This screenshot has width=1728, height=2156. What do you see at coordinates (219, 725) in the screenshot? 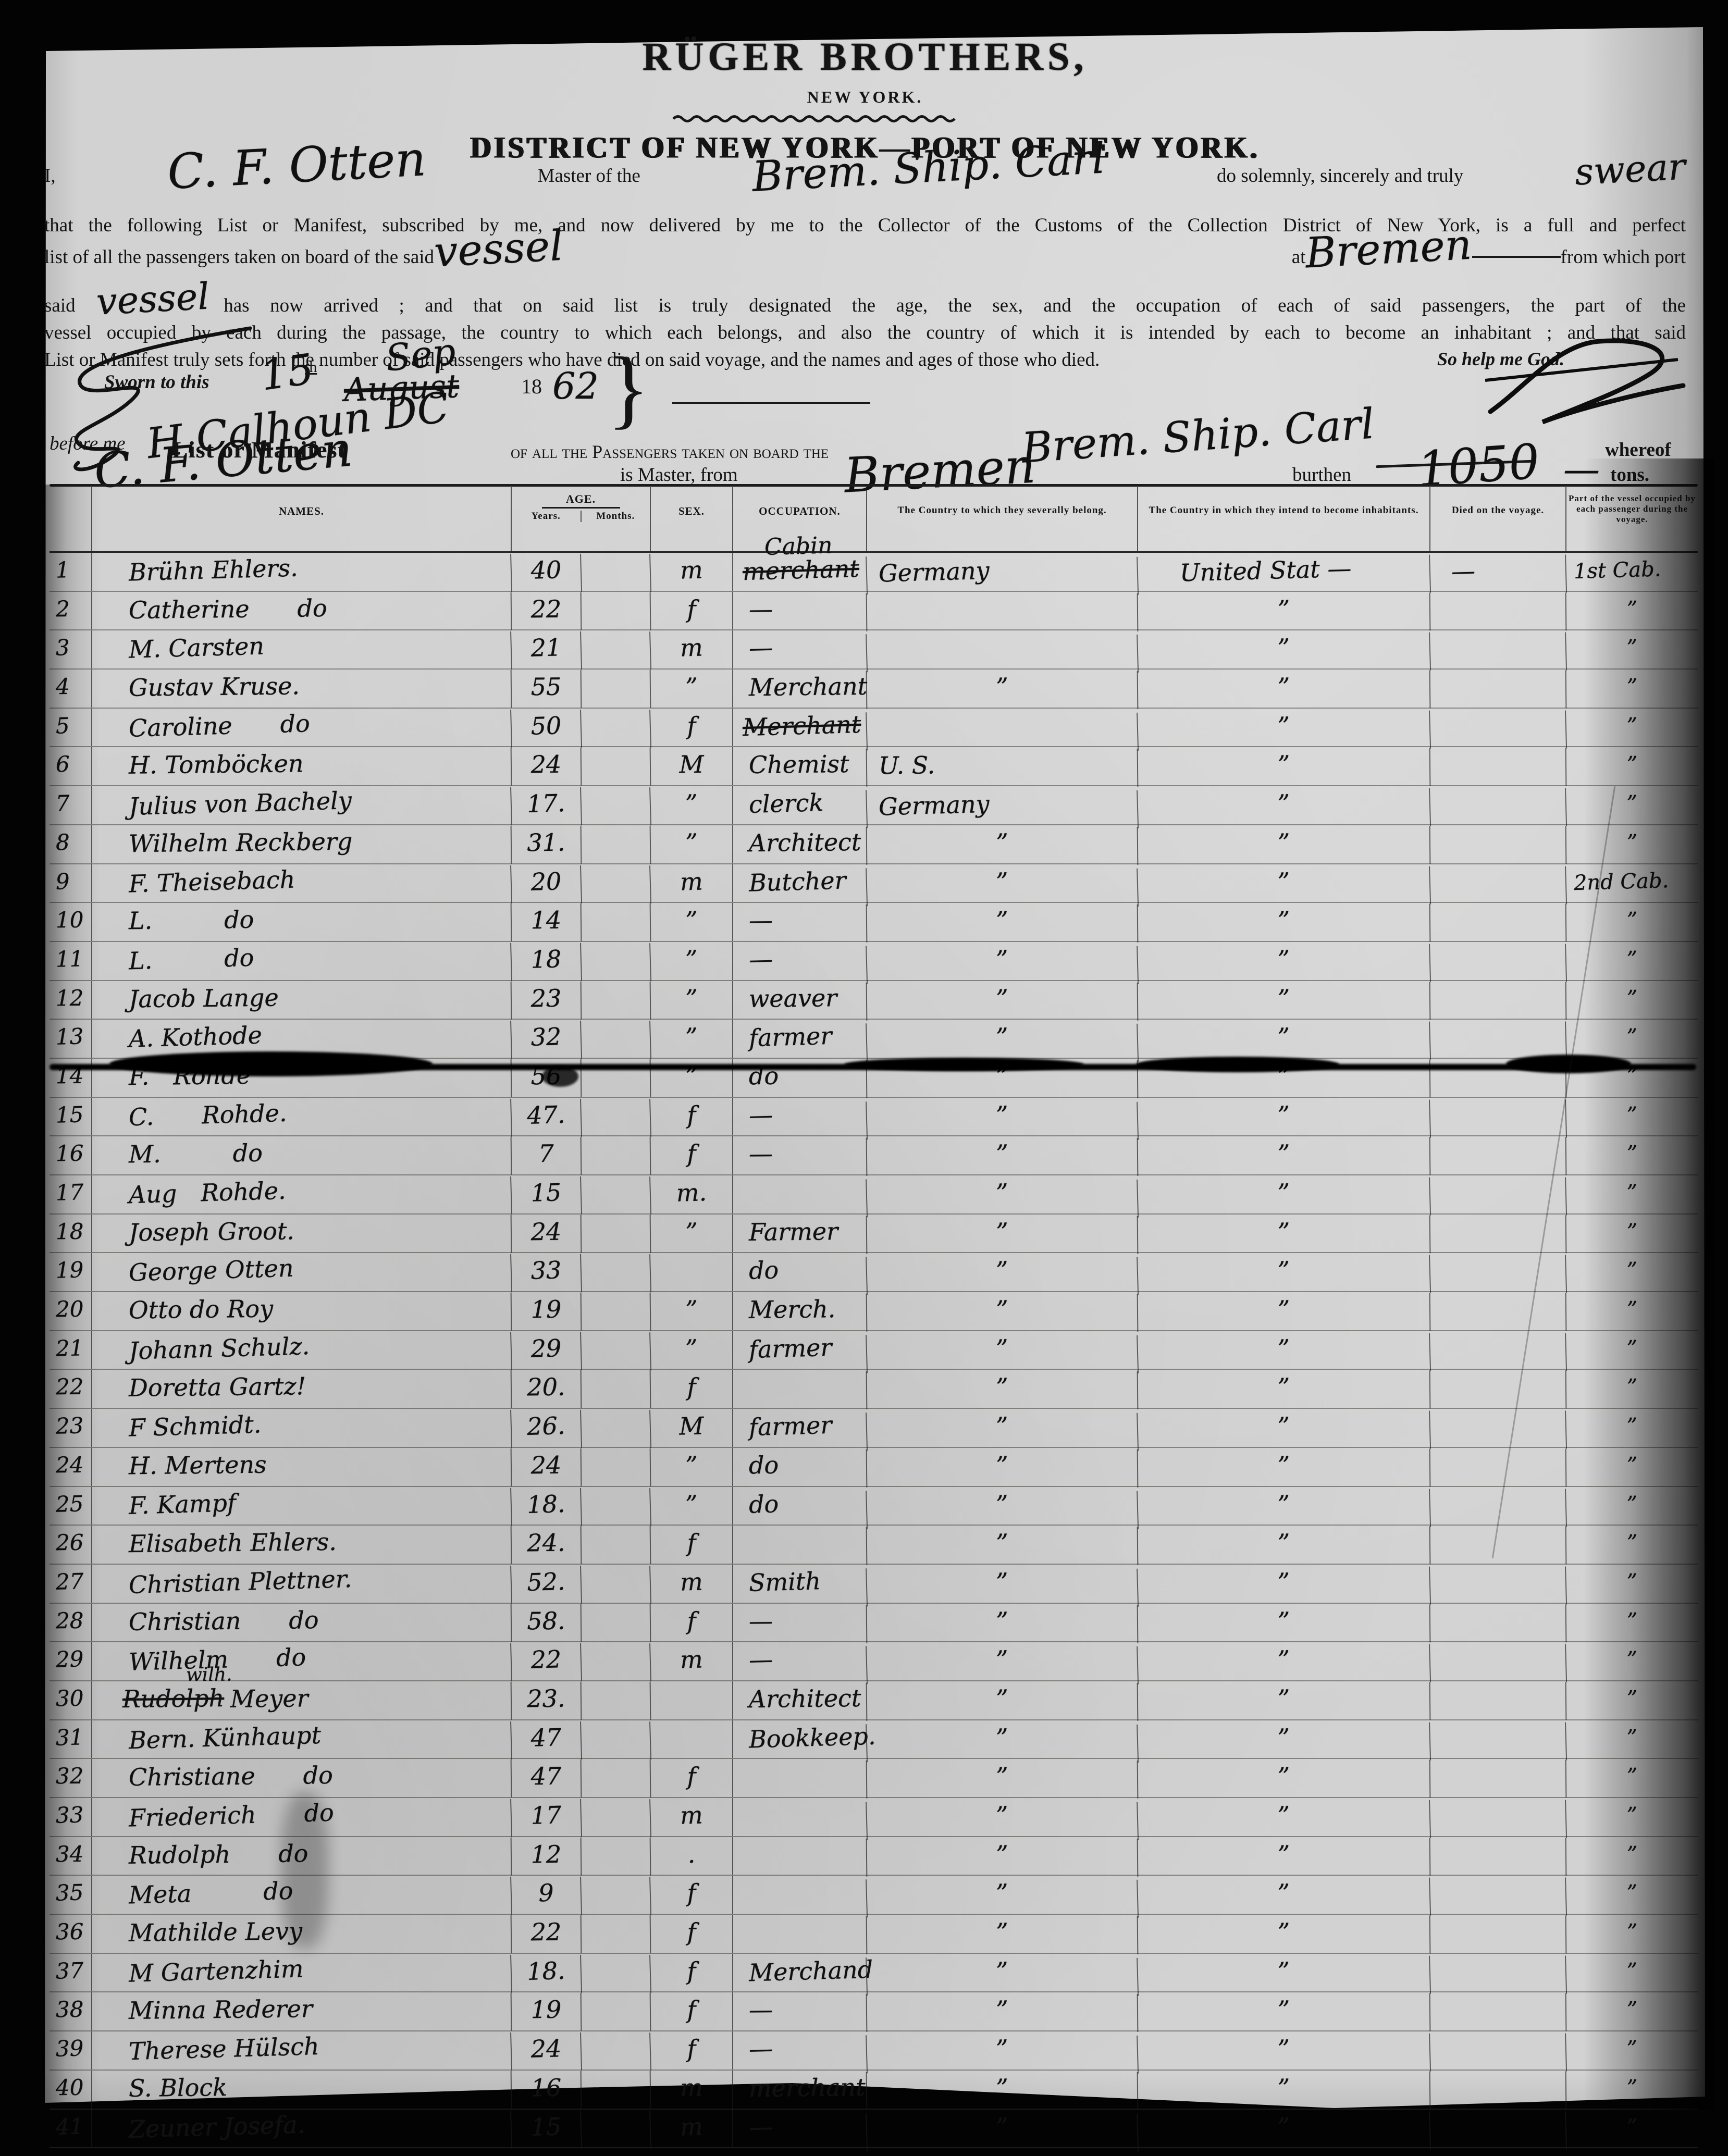
I see `name-text: Caroline do` at bounding box center [219, 725].